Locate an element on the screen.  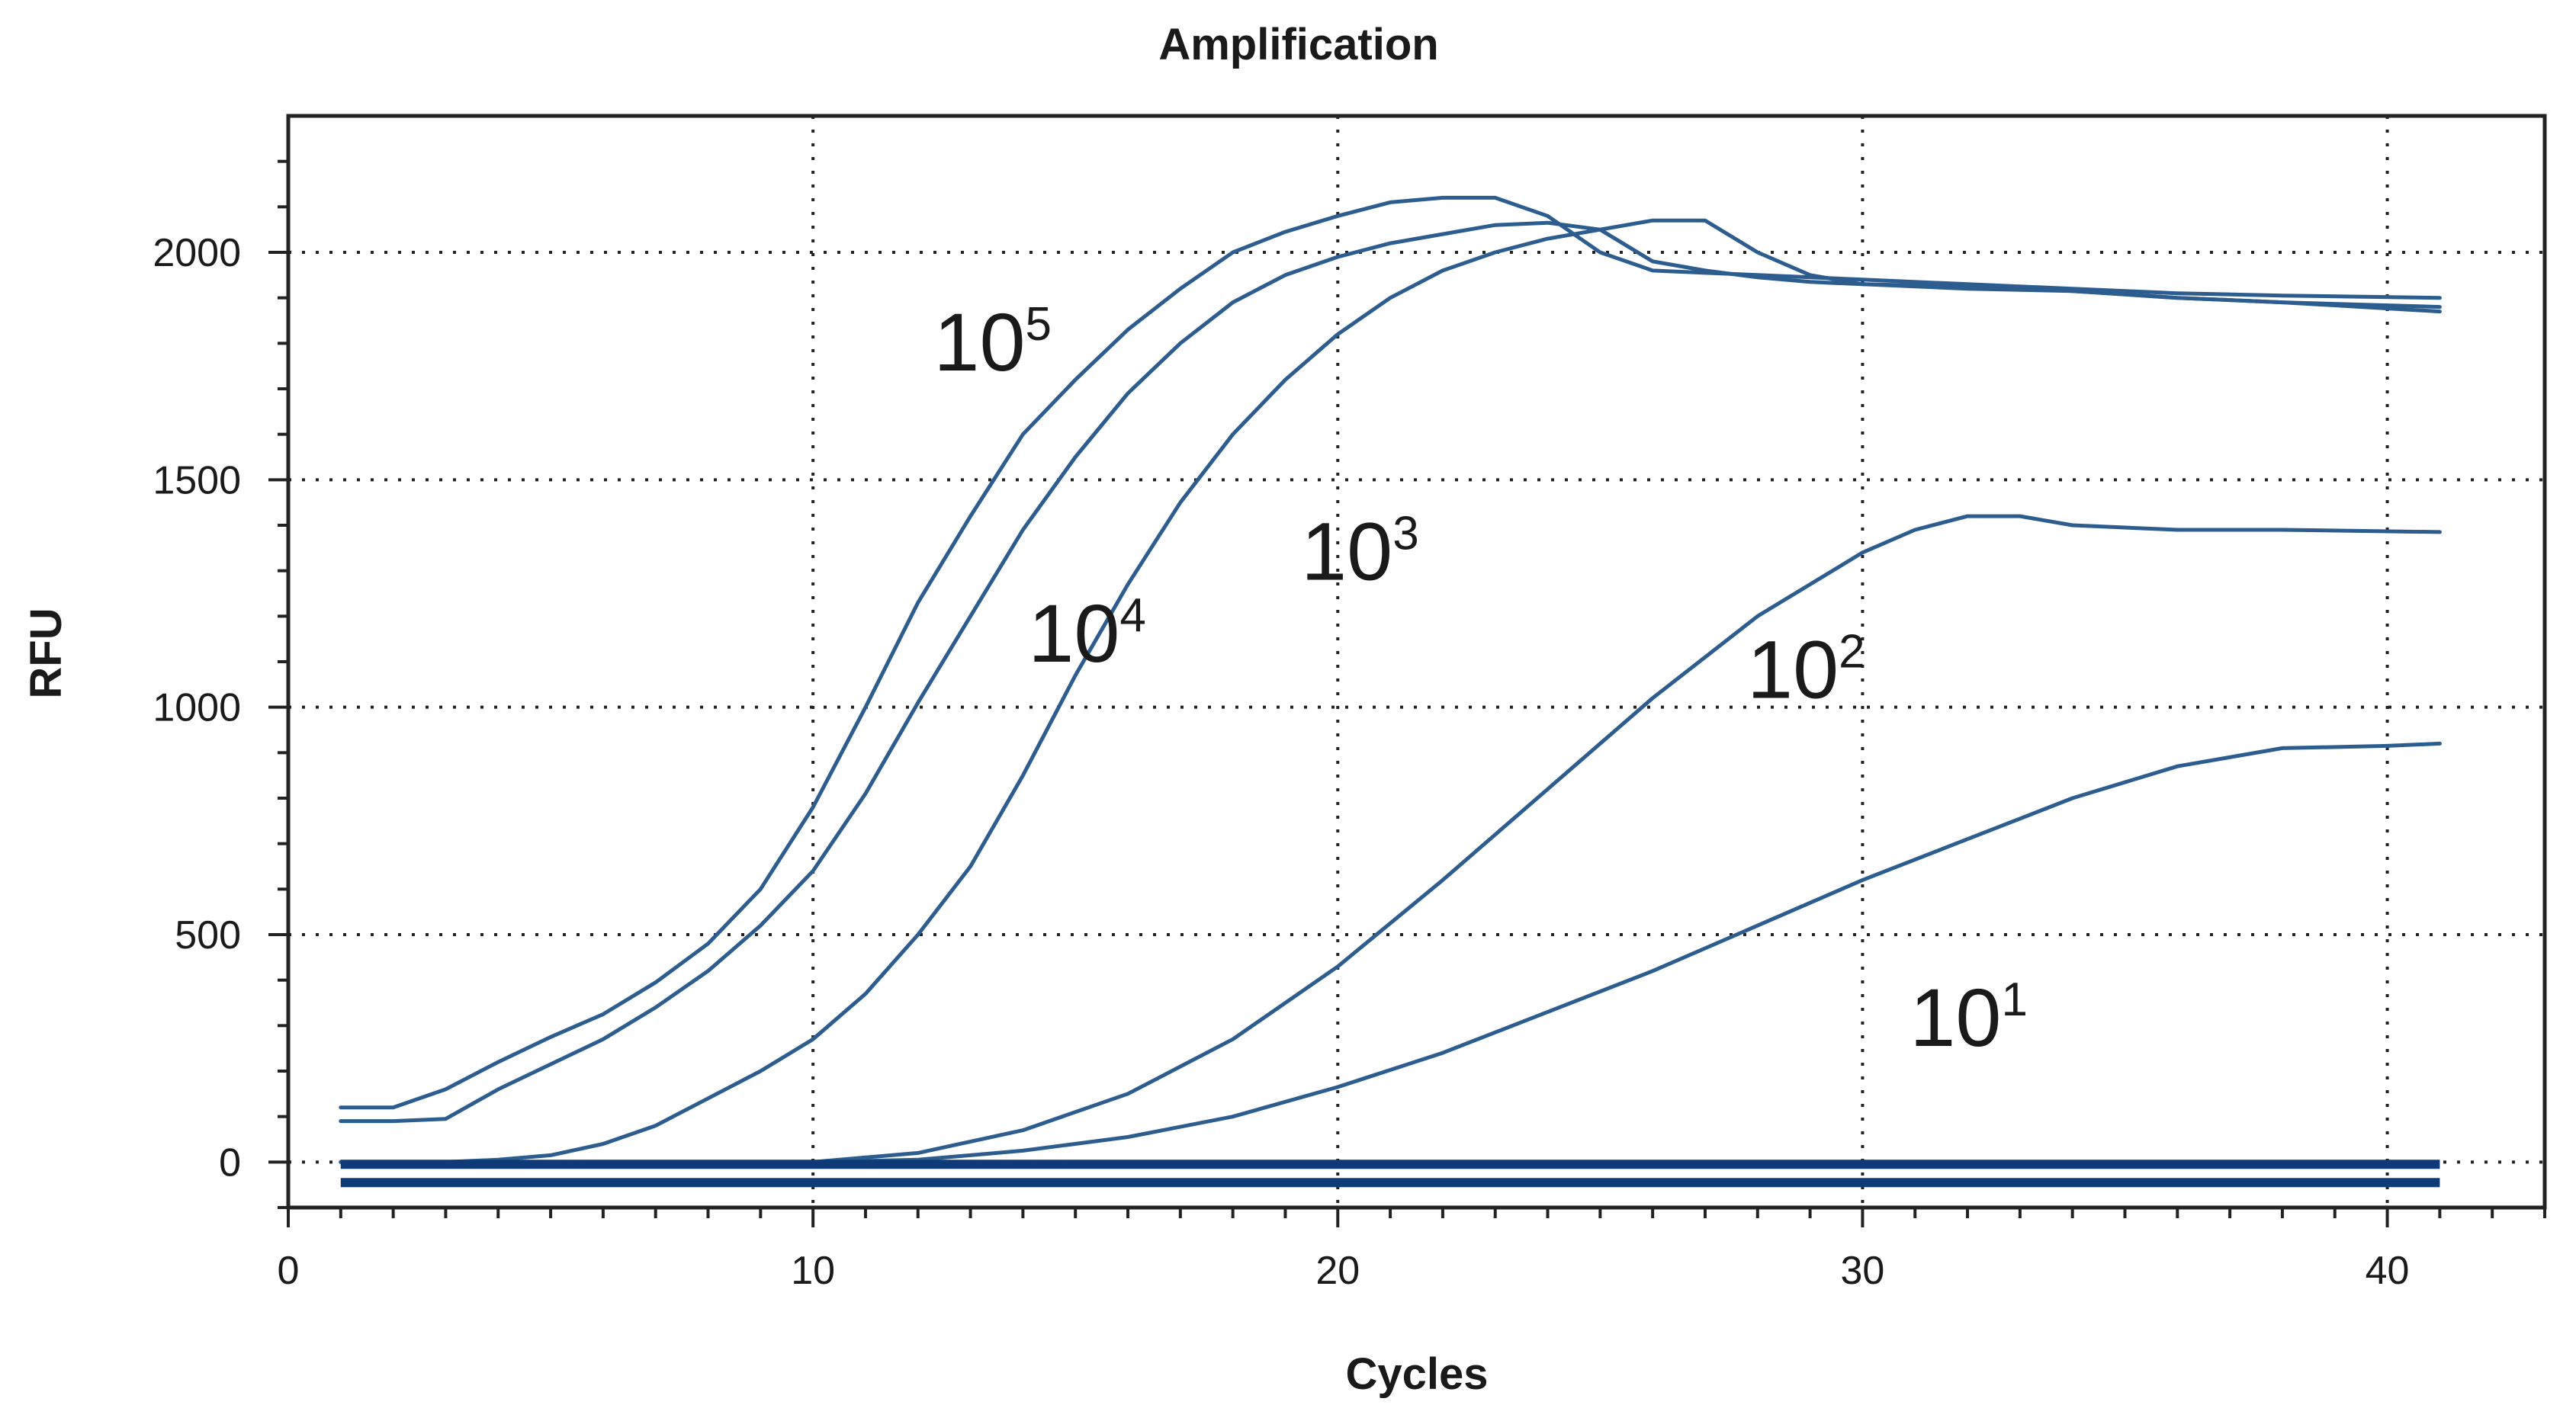
y-tick-label-0: 0 is located at coordinates (230, 1162).